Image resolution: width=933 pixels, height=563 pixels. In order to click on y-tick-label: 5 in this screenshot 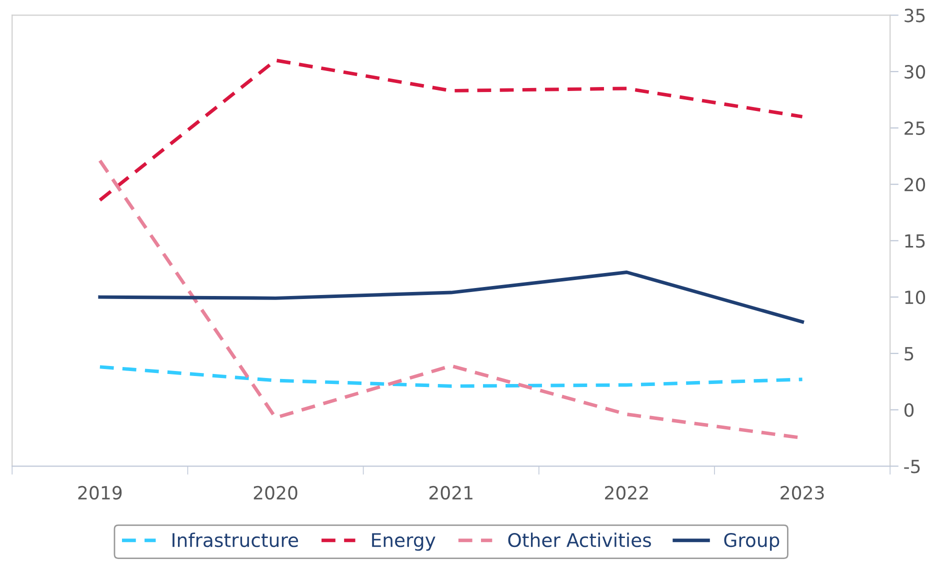, I will do `click(909, 354)`.